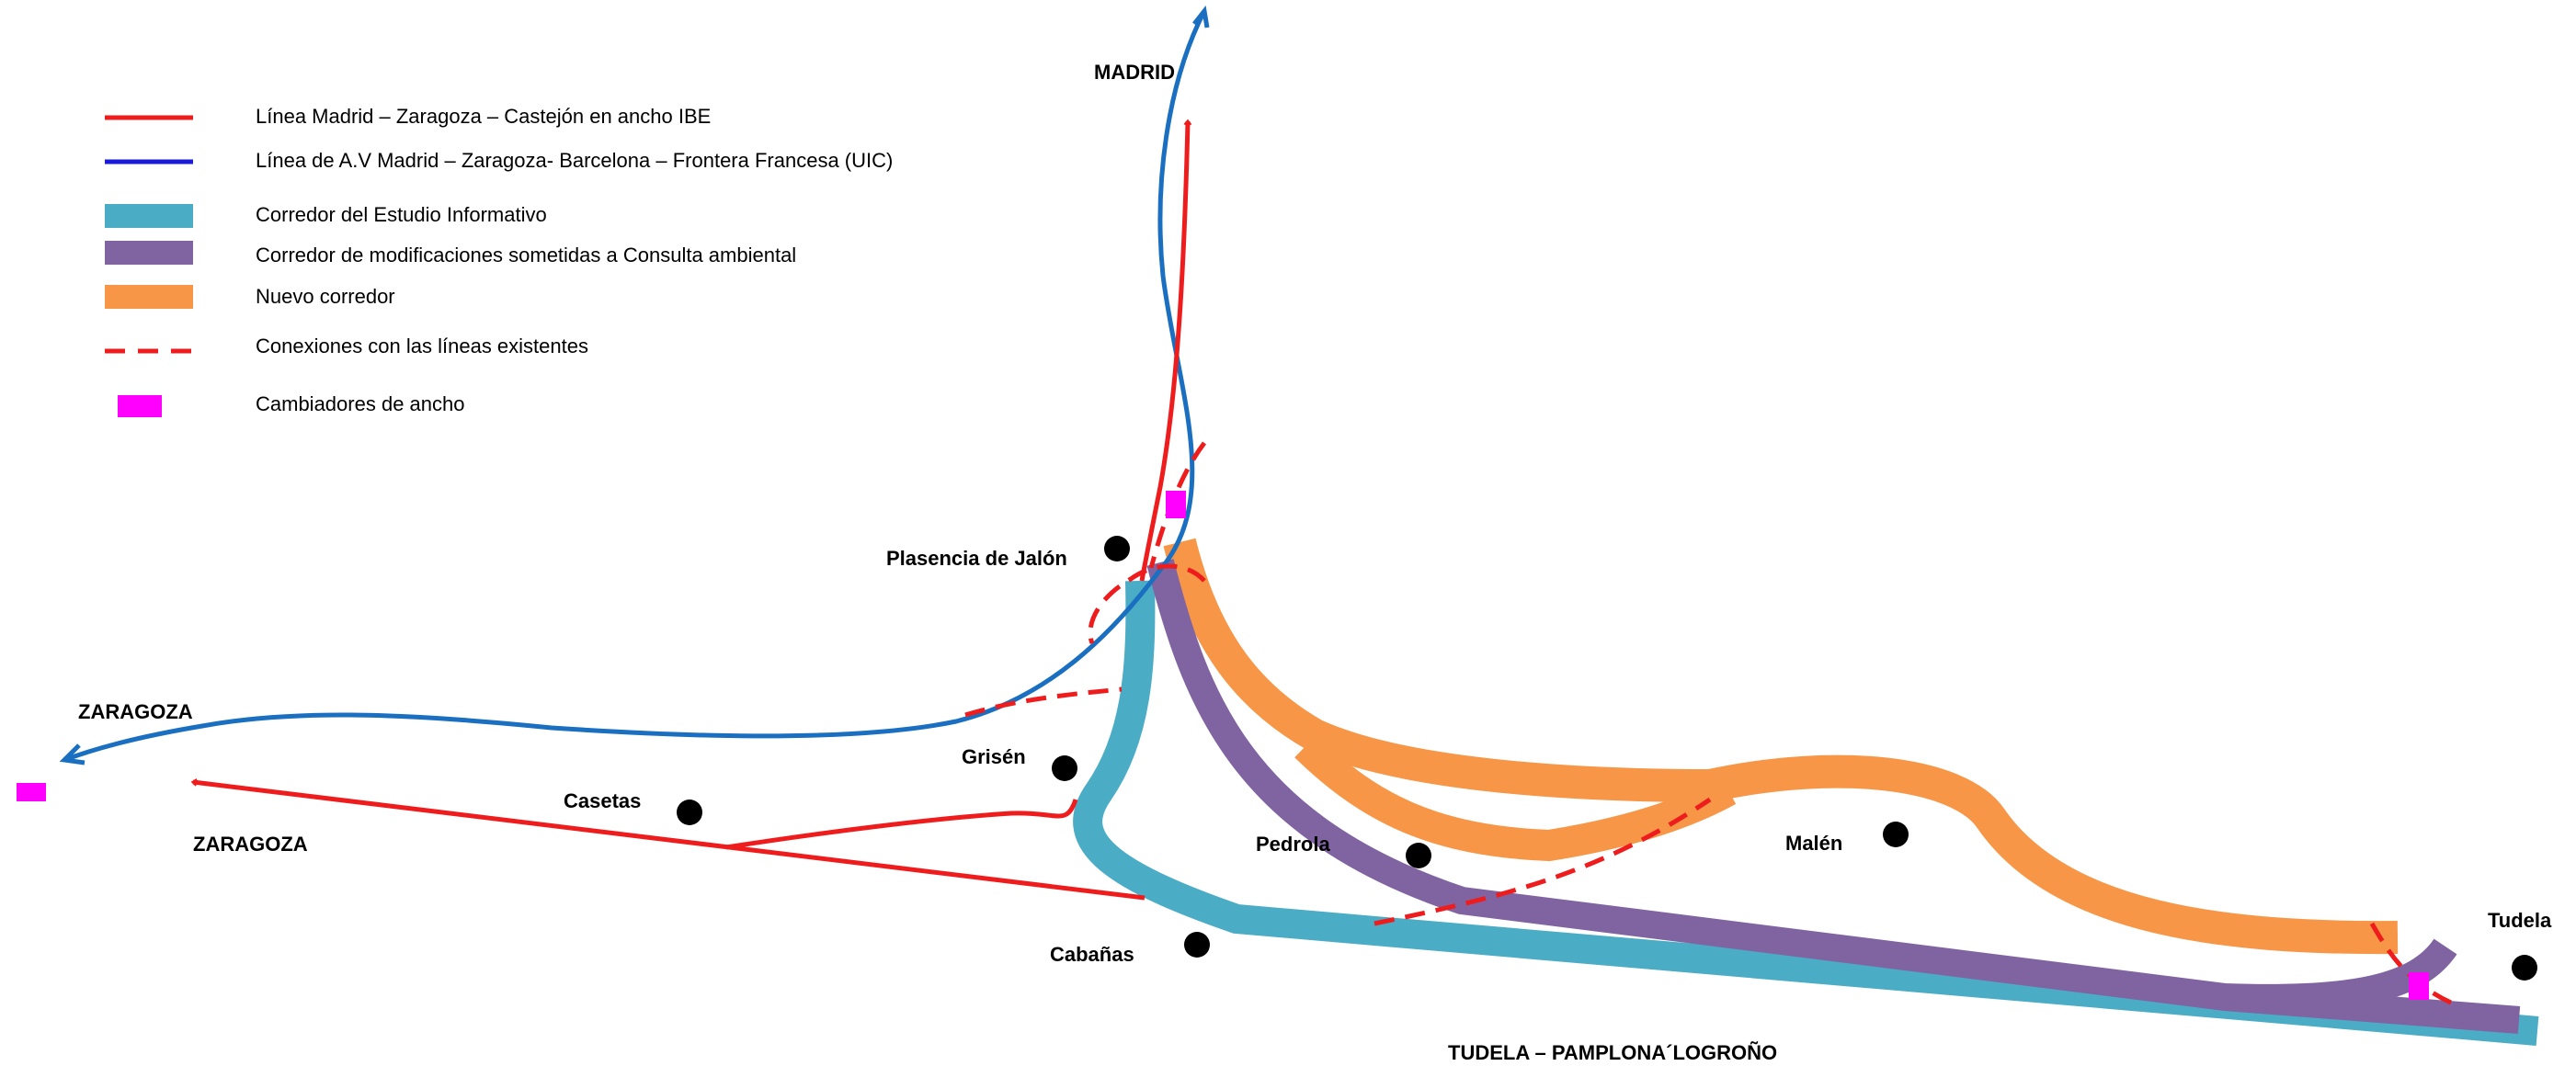  Describe the element at coordinates (135, 711) in the screenshot. I see `label-zaragoza-av: ZARAGOZA` at that location.